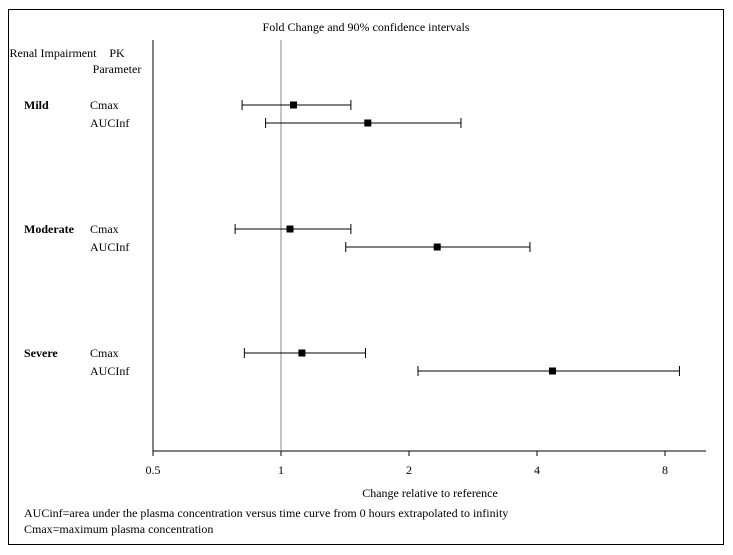 This screenshot has width=733, height=555. Describe the element at coordinates (409, 470) in the screenshot. I see `x-tick-label: 2` at that location.